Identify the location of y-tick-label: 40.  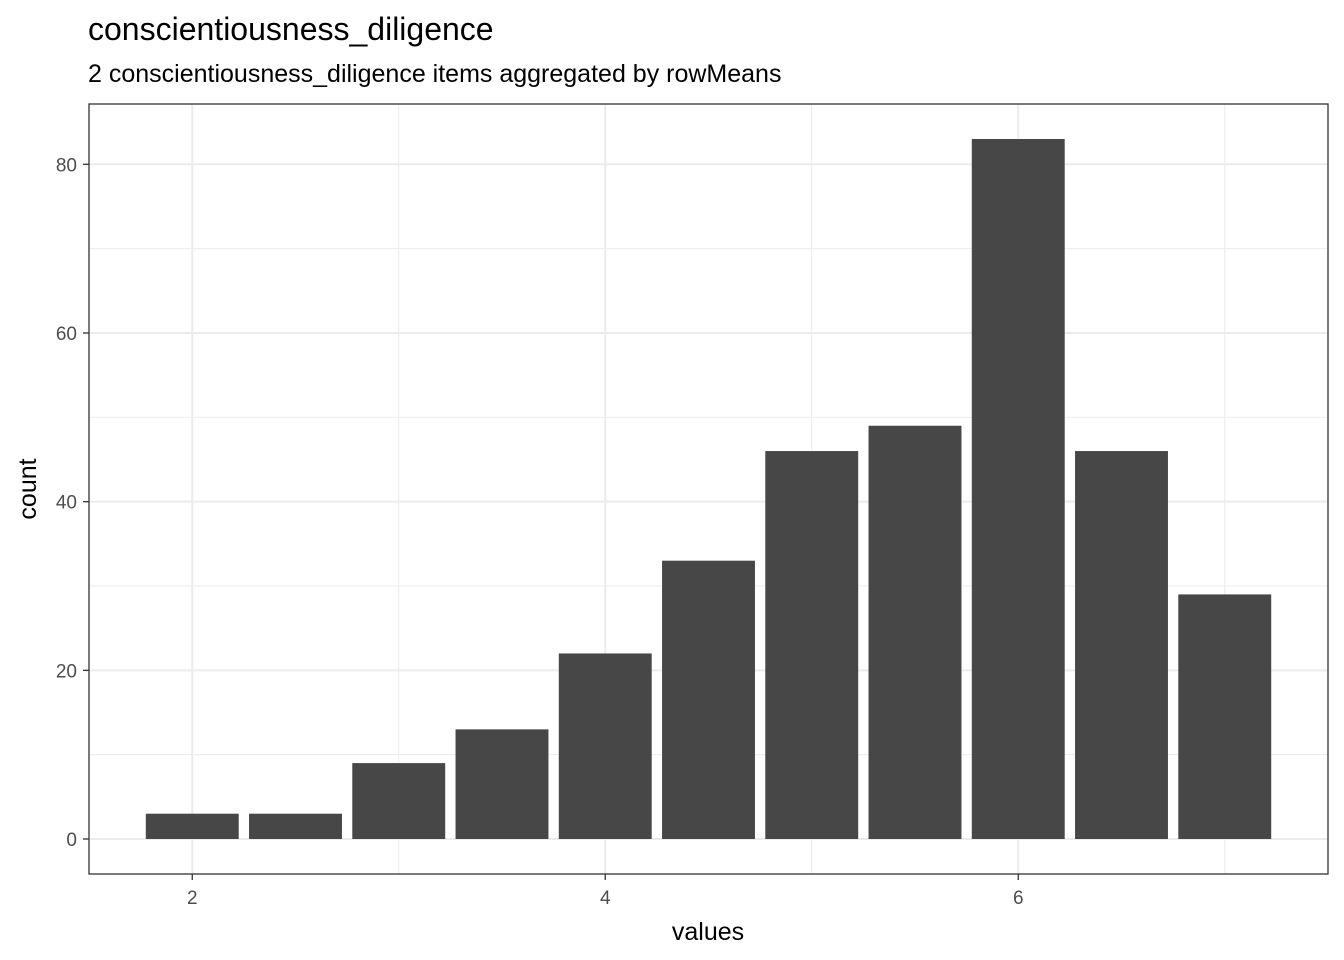
(66, 503).